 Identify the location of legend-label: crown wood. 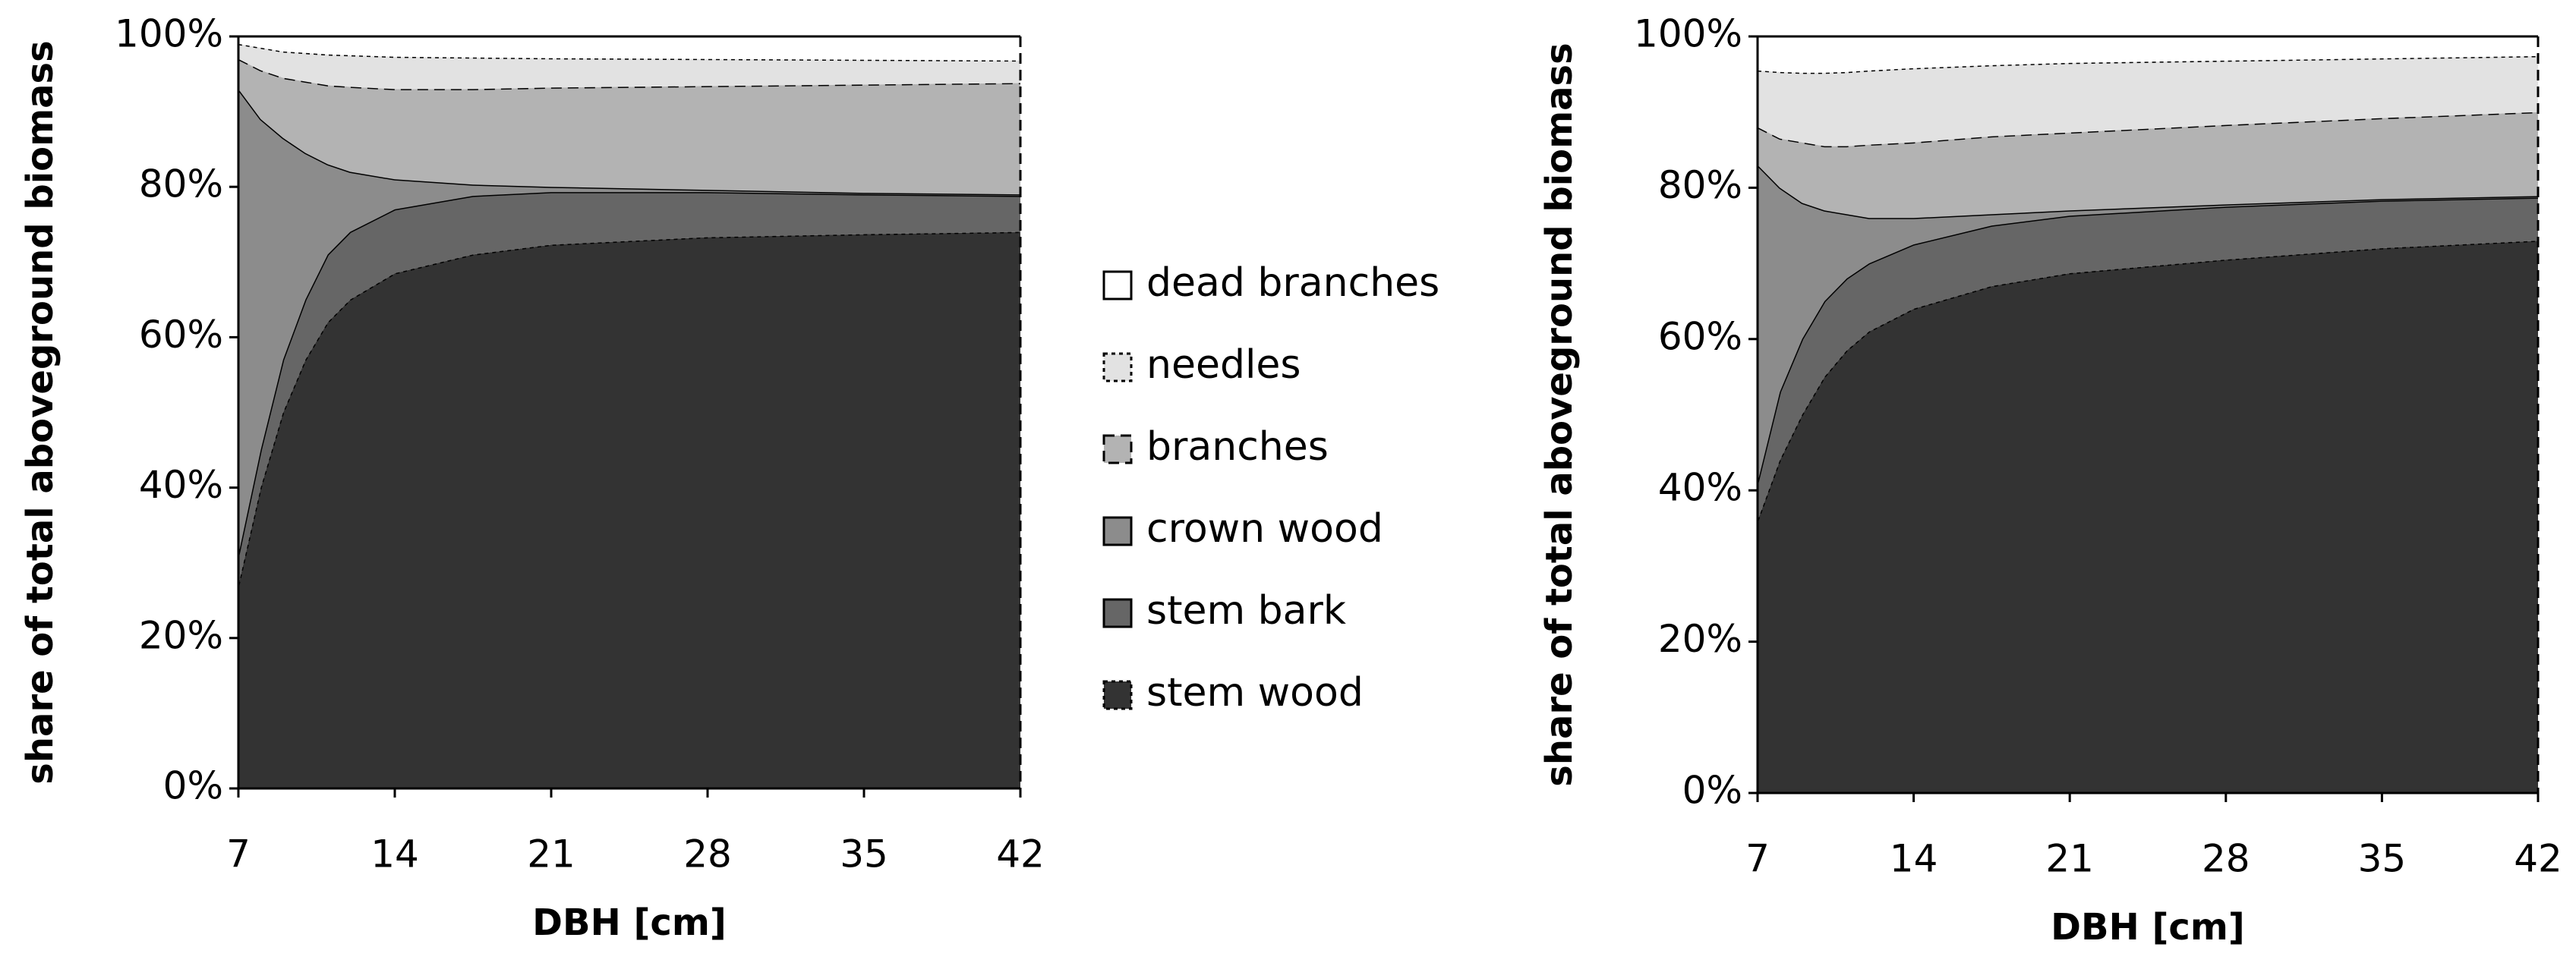
(1264, 529).